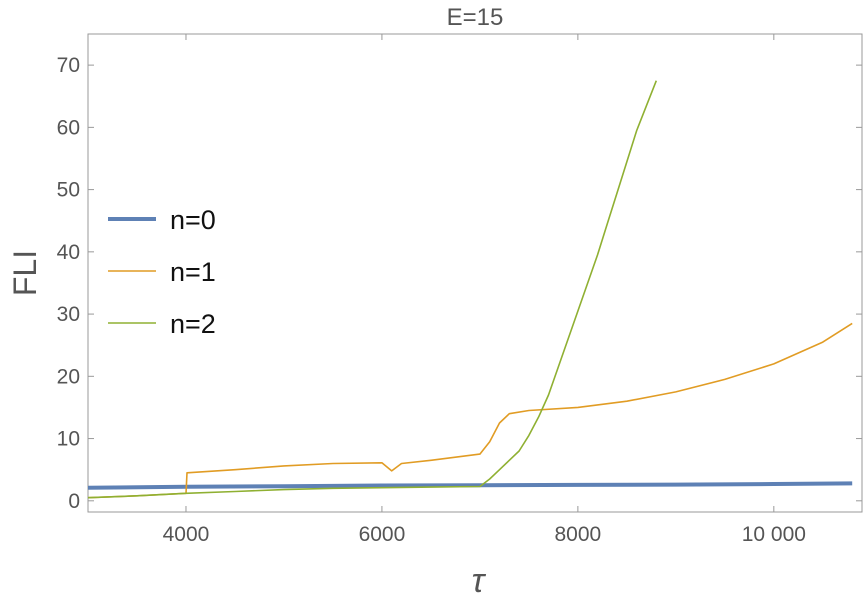  Describe the element at coordinates (479, 581) in the screenshot. I see `x-axis-label: τ` at that location.